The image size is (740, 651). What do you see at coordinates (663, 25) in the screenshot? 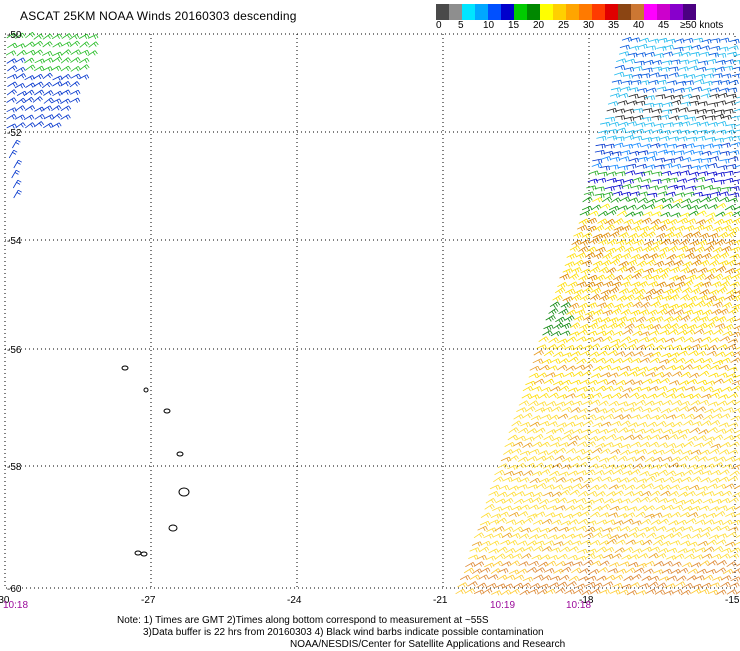
I see `colorbar-label: 45` at bounding box center [663, 25].